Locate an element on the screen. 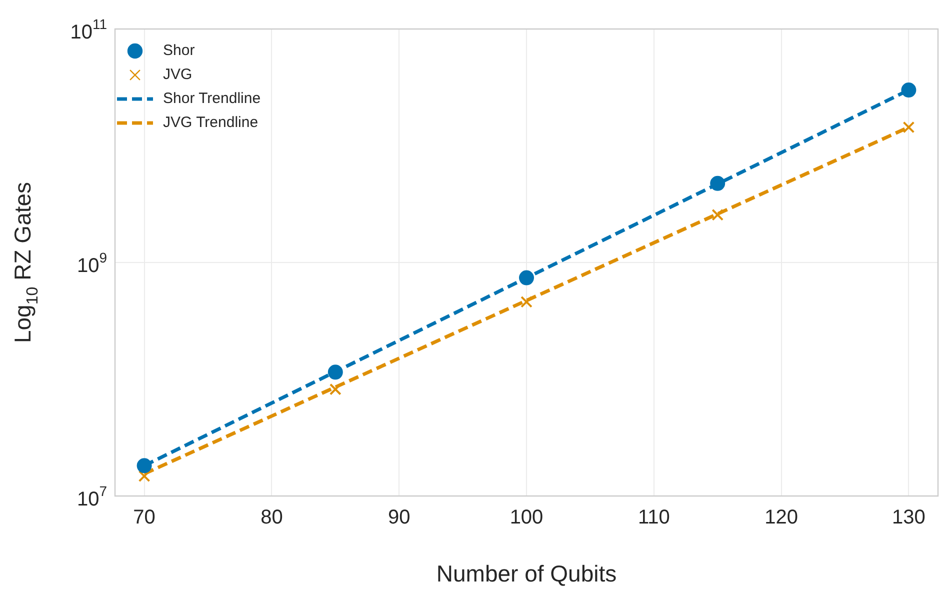 The height and width of the screenshot is (590, 947). x-tick-label: 130 is located at coordinates (909, 517).